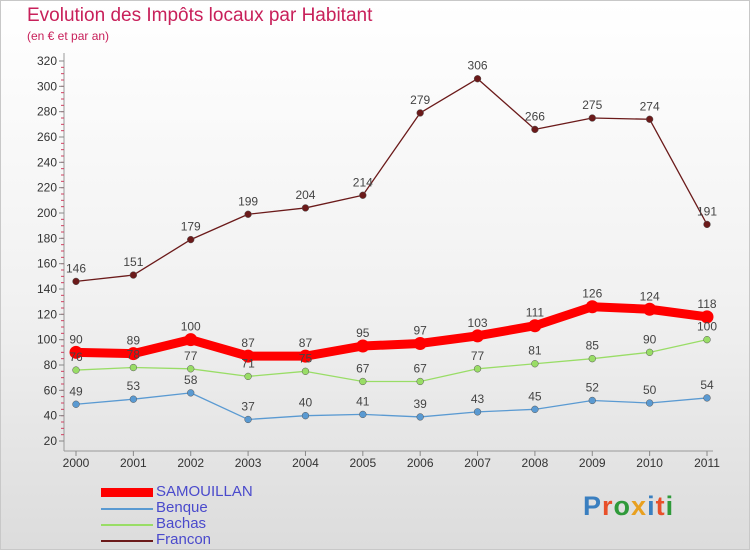  Describe the element at coordinates (478, 66) in the screenshot. I see `data-label: 306` at that location.